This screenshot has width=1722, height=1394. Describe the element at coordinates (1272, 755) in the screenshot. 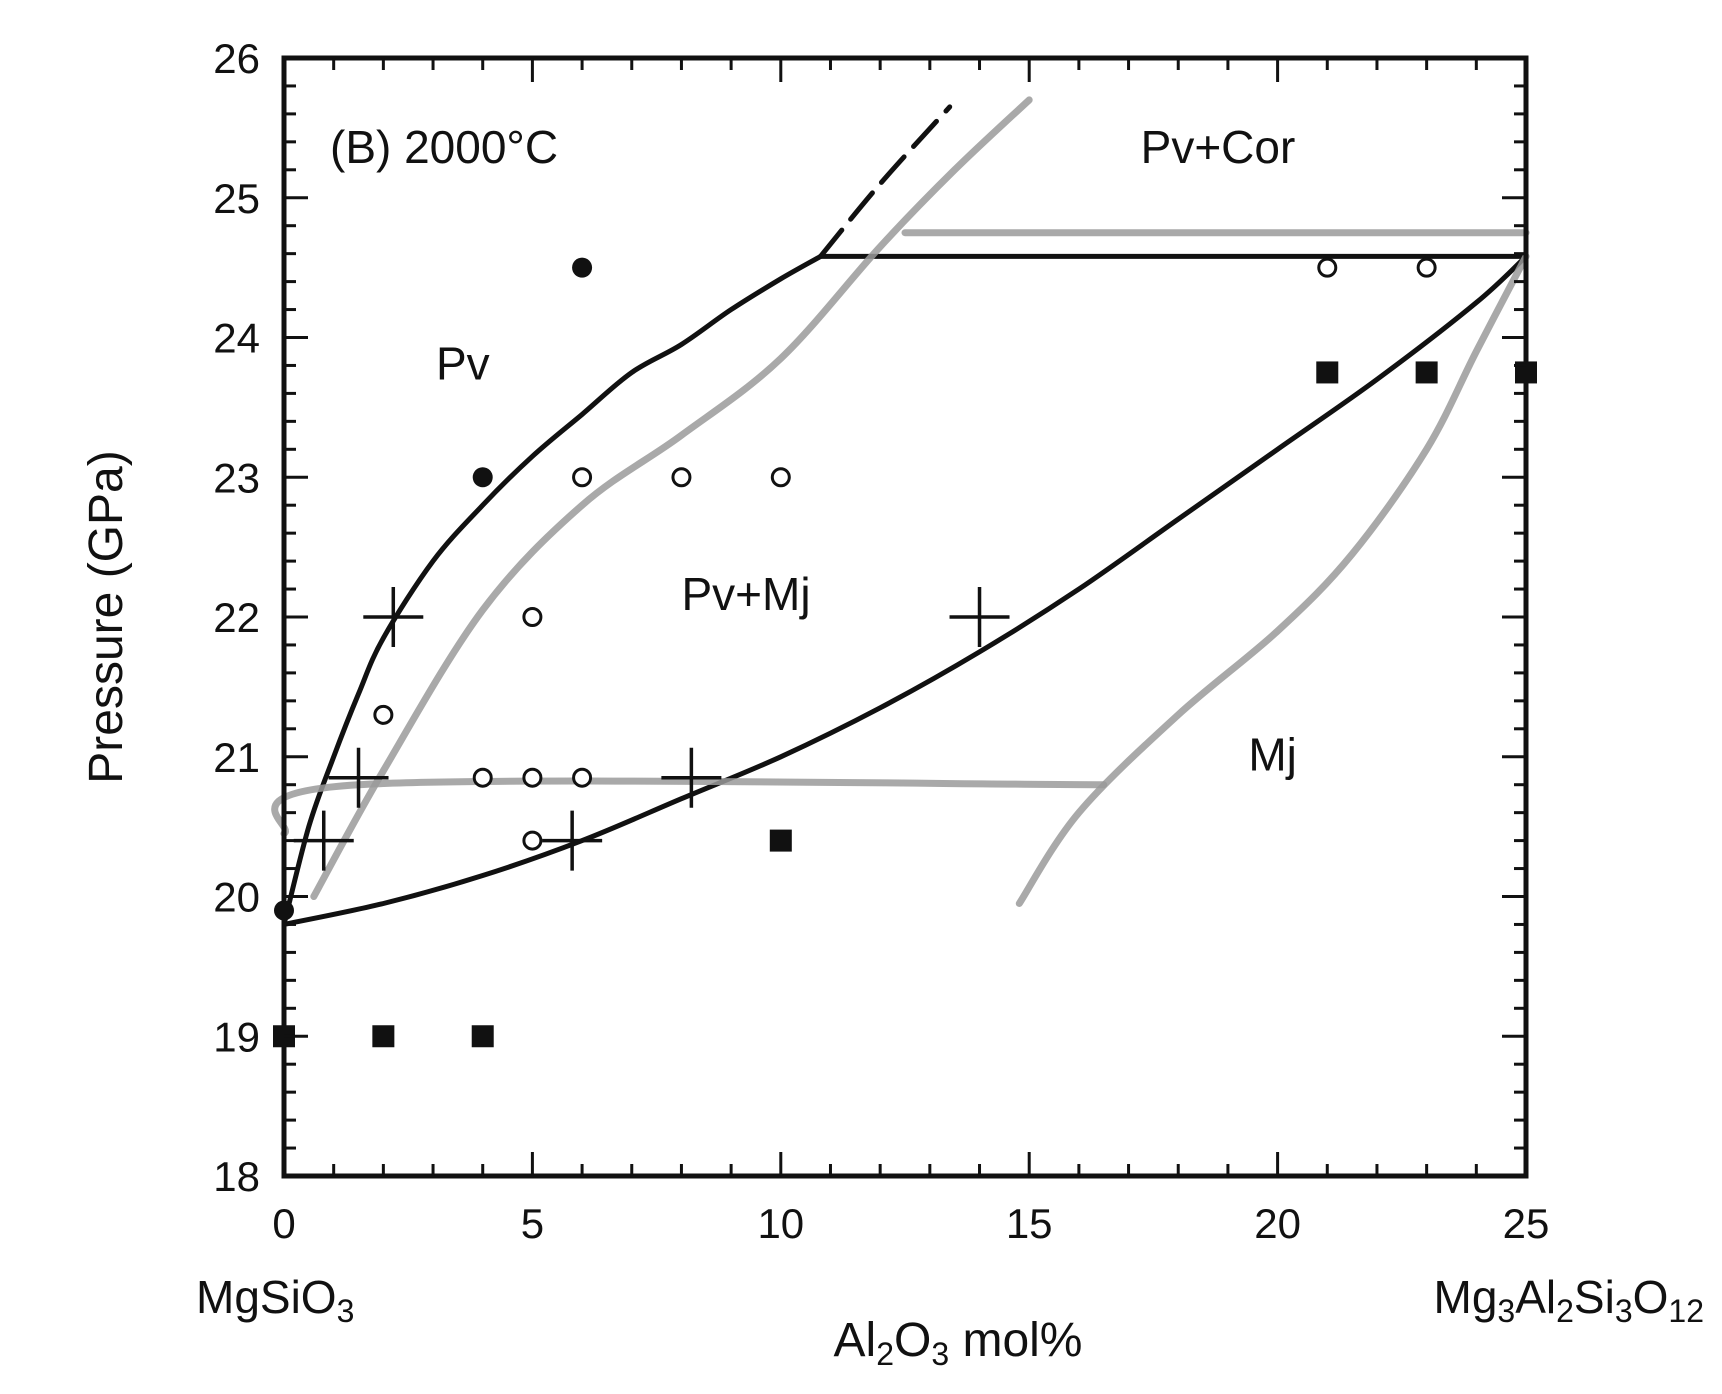

I see `region-label: Mj` at that location.